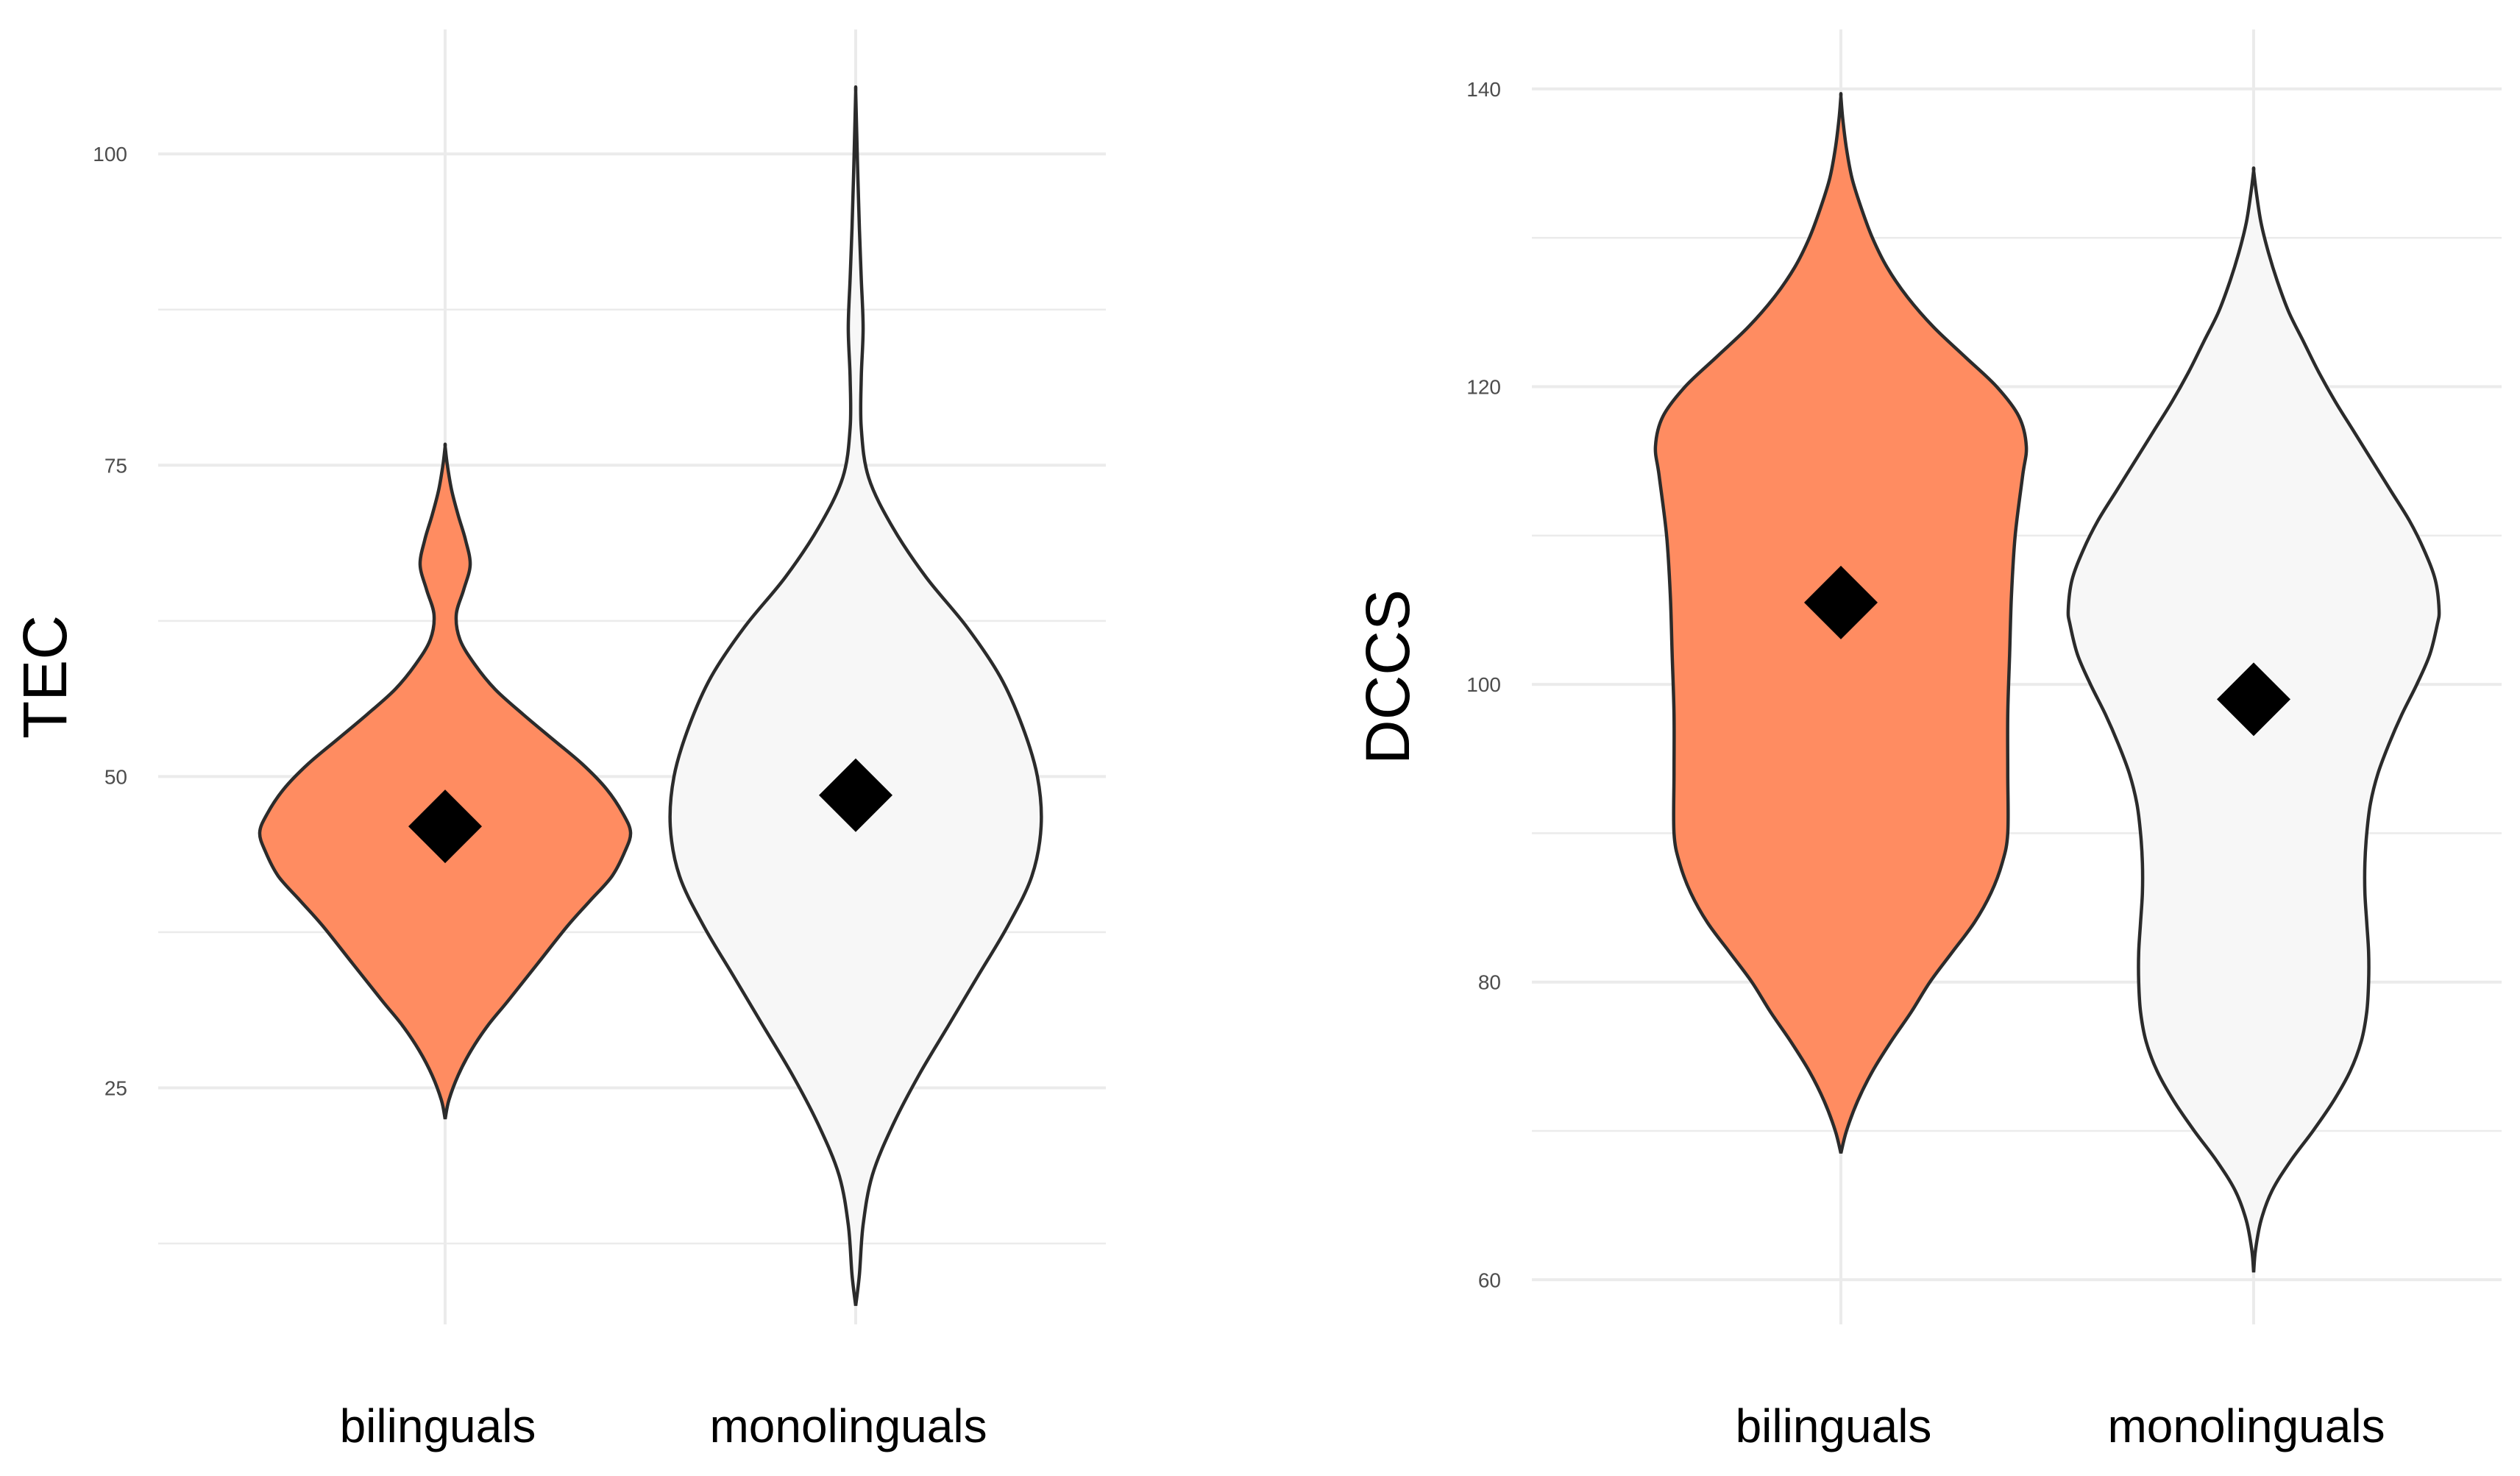 This screenshot has width=2520, height=1476. I want to click on y-tick-label: 75, so click(115, 465).